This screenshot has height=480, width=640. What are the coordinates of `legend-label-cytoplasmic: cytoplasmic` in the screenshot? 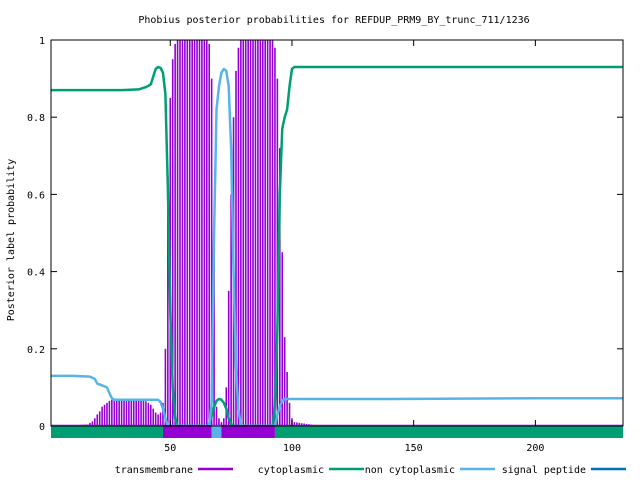 It's located at (291, 470).